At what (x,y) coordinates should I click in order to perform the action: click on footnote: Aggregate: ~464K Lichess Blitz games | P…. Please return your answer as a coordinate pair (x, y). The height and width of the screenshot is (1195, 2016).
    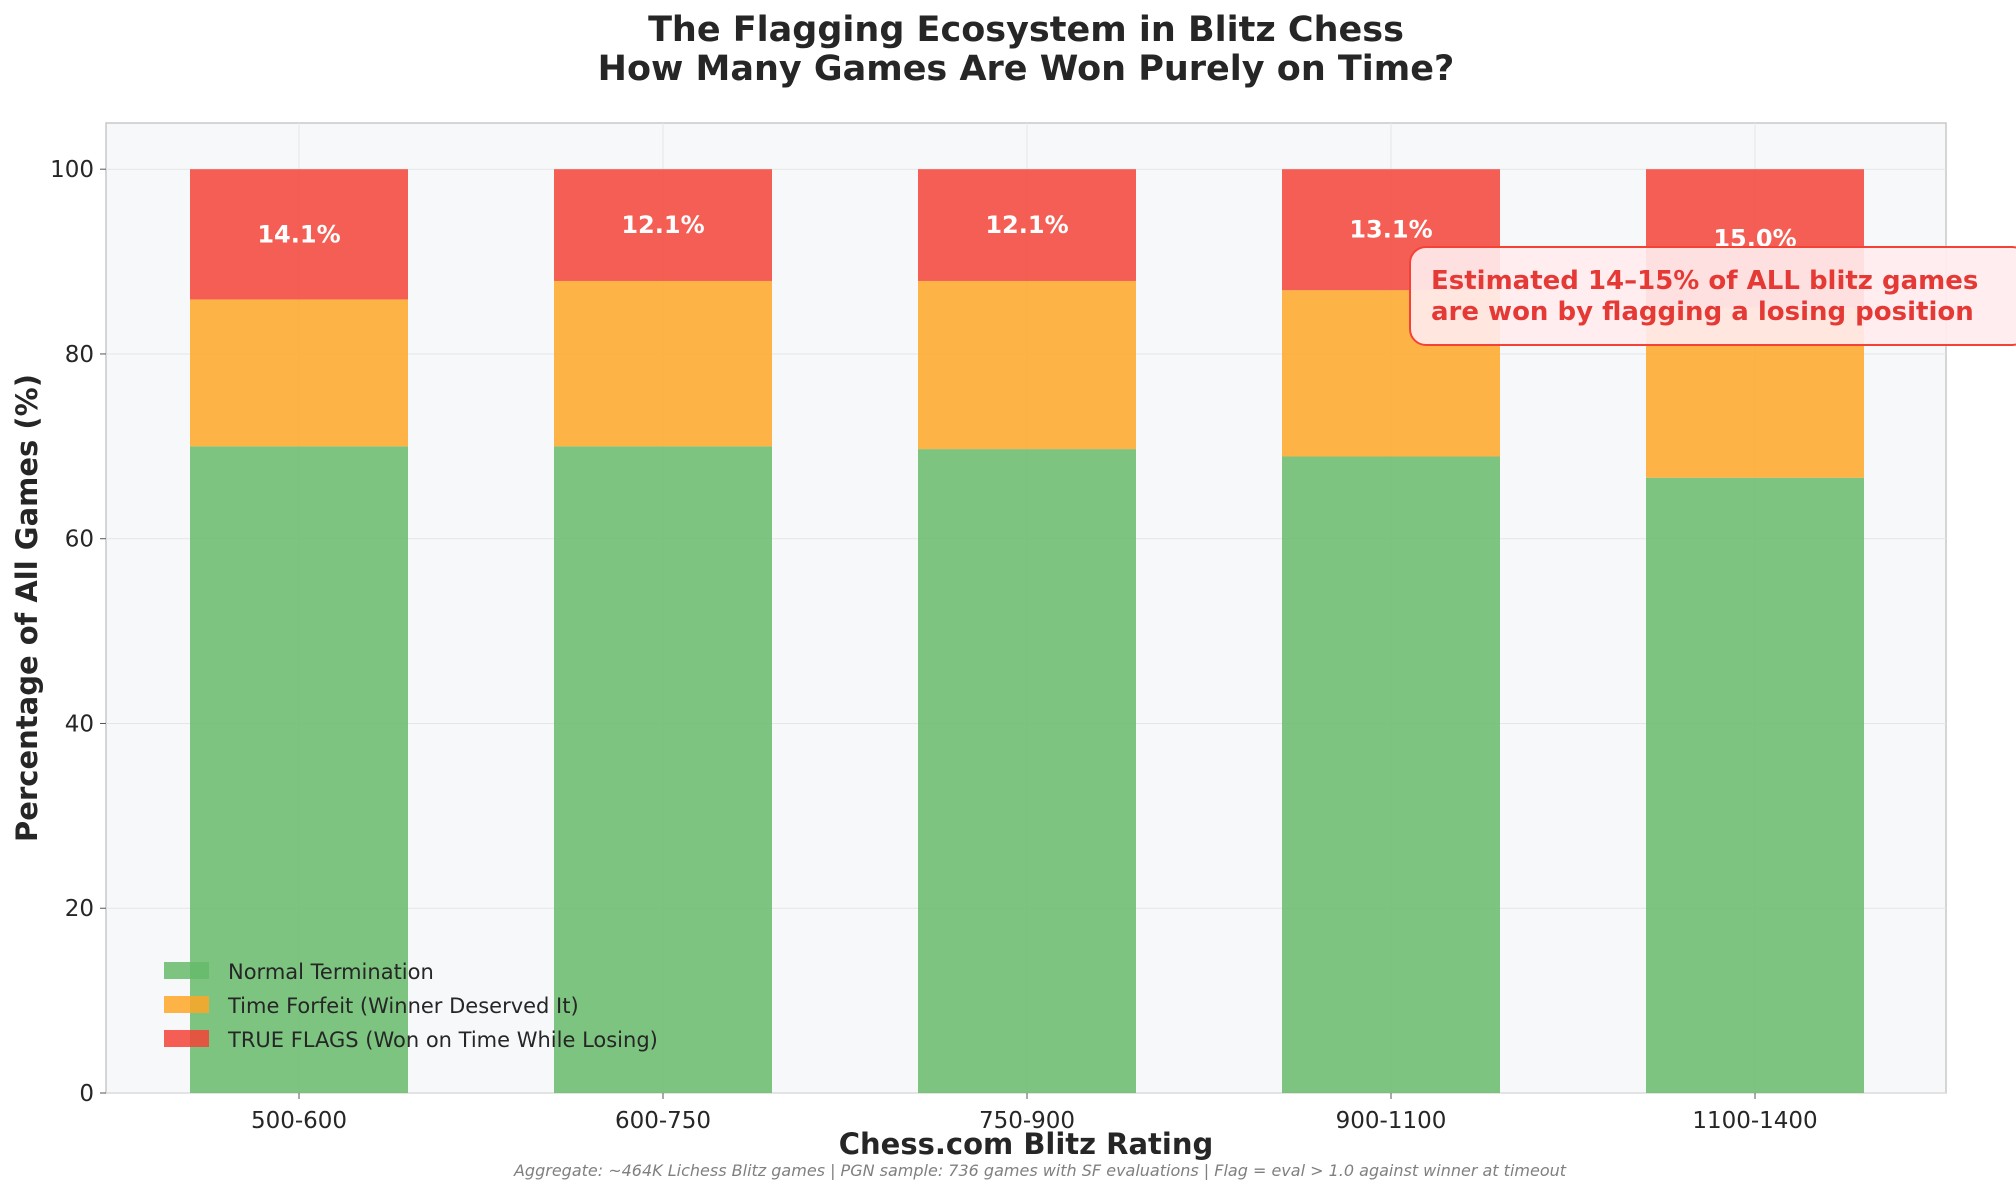
    Looking at the image, I should click on (1040, 1170).